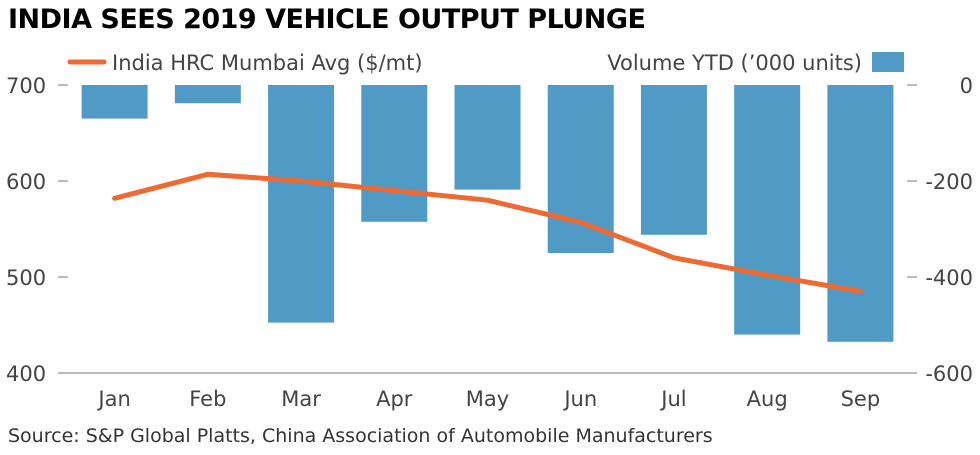 The width and height of the screenshot is (980, 455). What do you see at coordinates (487, 137) in the screenshot?
I see `bar-may` at bounding box center [487, 137].